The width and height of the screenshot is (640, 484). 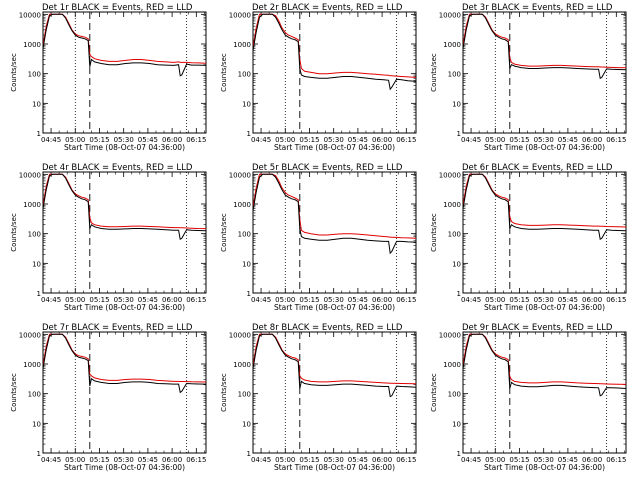 What do you see at coordinates (327, 168) in the screenshot?
I see `panel-title: Det 5r BLACK = Events, RED = LLD` at bounding box center [327, 168].